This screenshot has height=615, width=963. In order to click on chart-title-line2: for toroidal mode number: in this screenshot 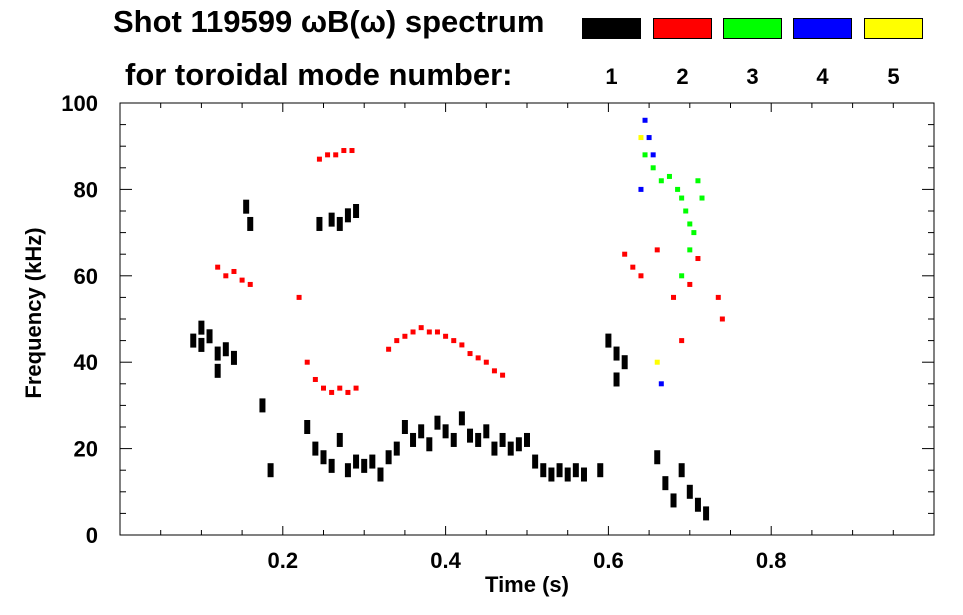, I will do `click(319, 74)`.